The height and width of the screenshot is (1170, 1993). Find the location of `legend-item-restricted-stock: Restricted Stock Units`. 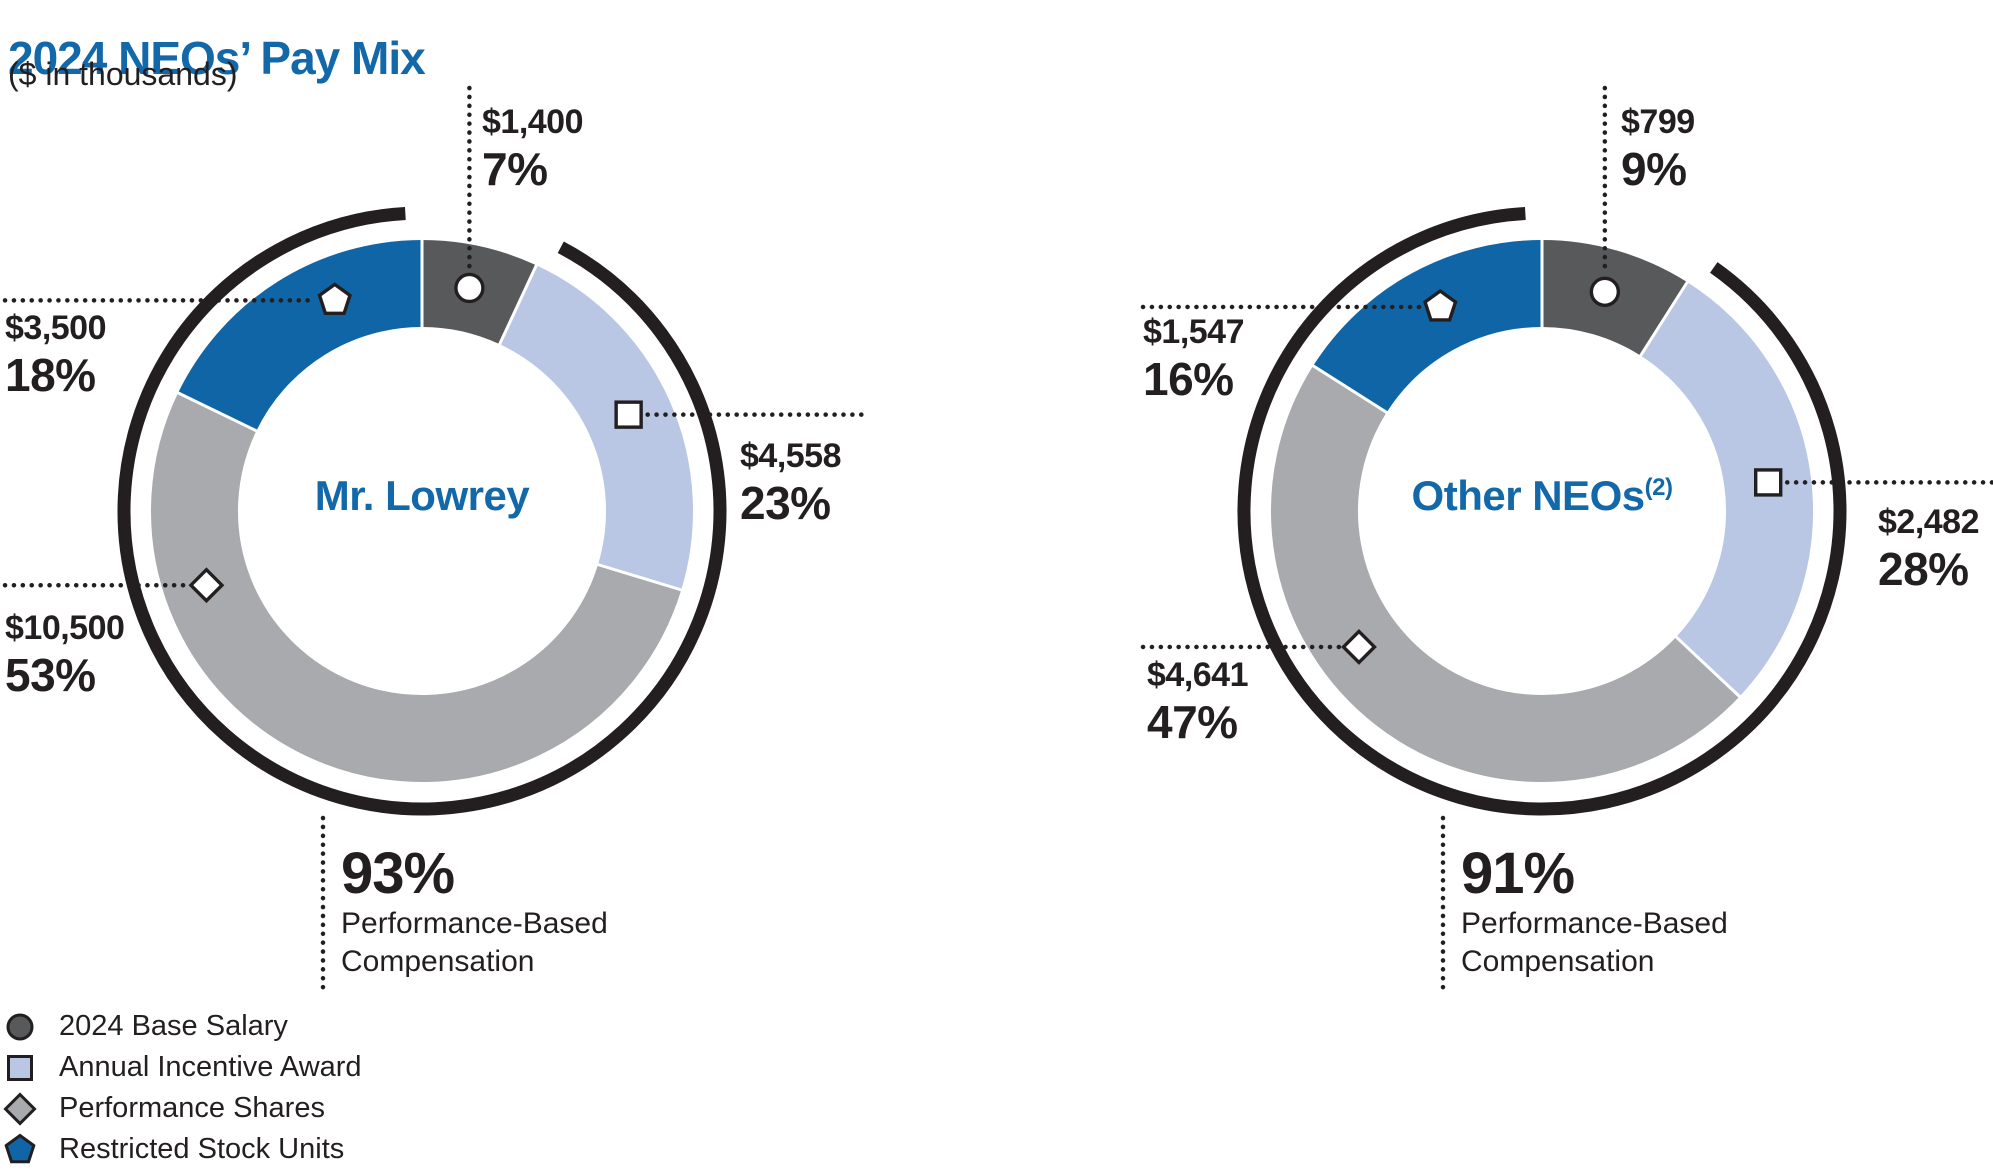

legend-item-restricted-stock: Restricted Stock Units is located at coordinates (182, 1149).